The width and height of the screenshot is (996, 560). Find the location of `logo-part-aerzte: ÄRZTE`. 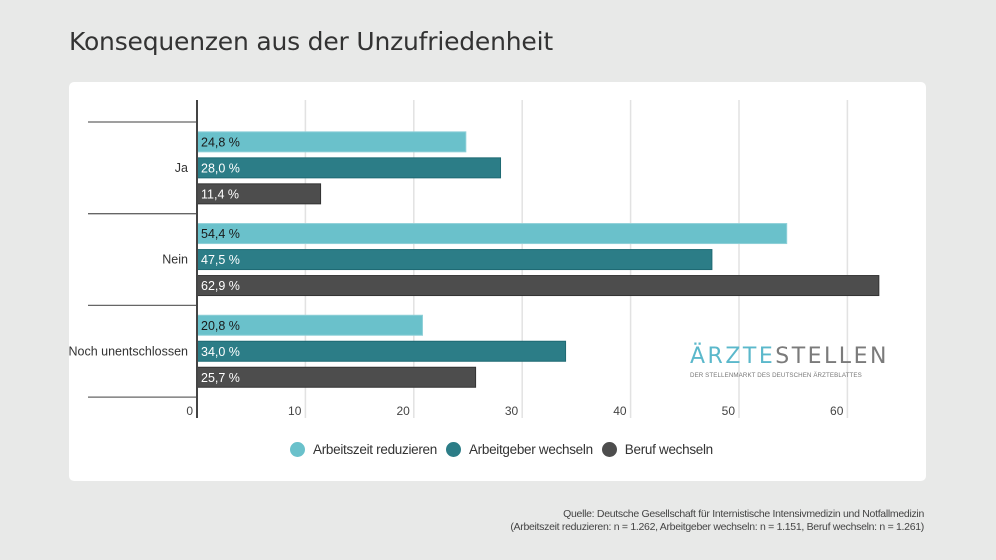

logo-part-aerzte: ÄRZTE is located at coordinates (733, 356).